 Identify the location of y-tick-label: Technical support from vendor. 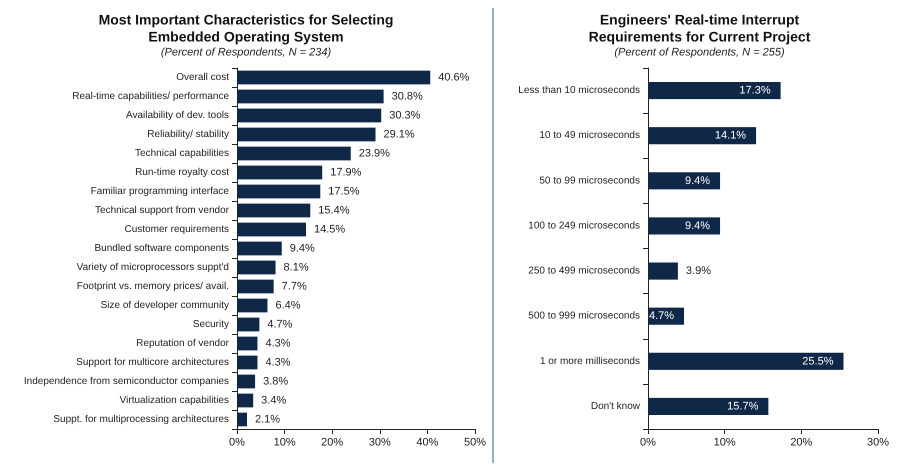
(162, 210).